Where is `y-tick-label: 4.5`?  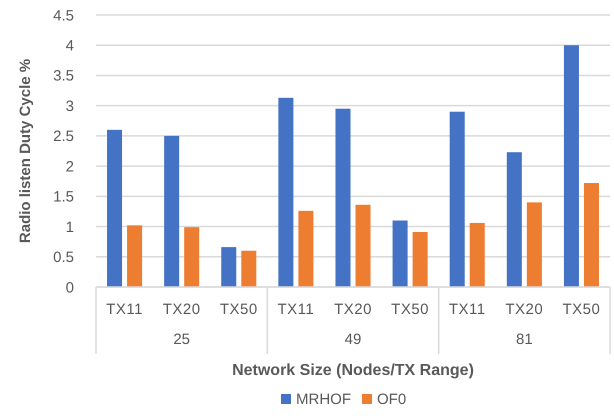 y-tick-label: 4.5 is located at coordinates (63, 15).